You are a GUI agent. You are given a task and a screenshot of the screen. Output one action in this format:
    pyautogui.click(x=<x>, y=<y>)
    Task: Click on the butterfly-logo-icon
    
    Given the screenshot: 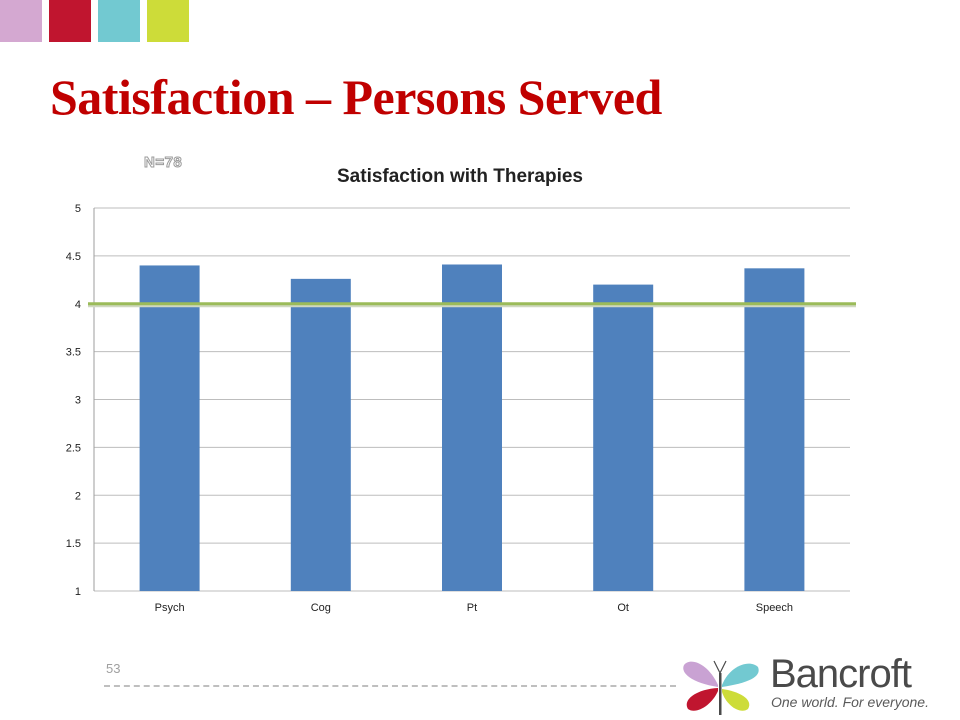 What is the action you would take?
    pyautogui.click(x=721, y=687)
    